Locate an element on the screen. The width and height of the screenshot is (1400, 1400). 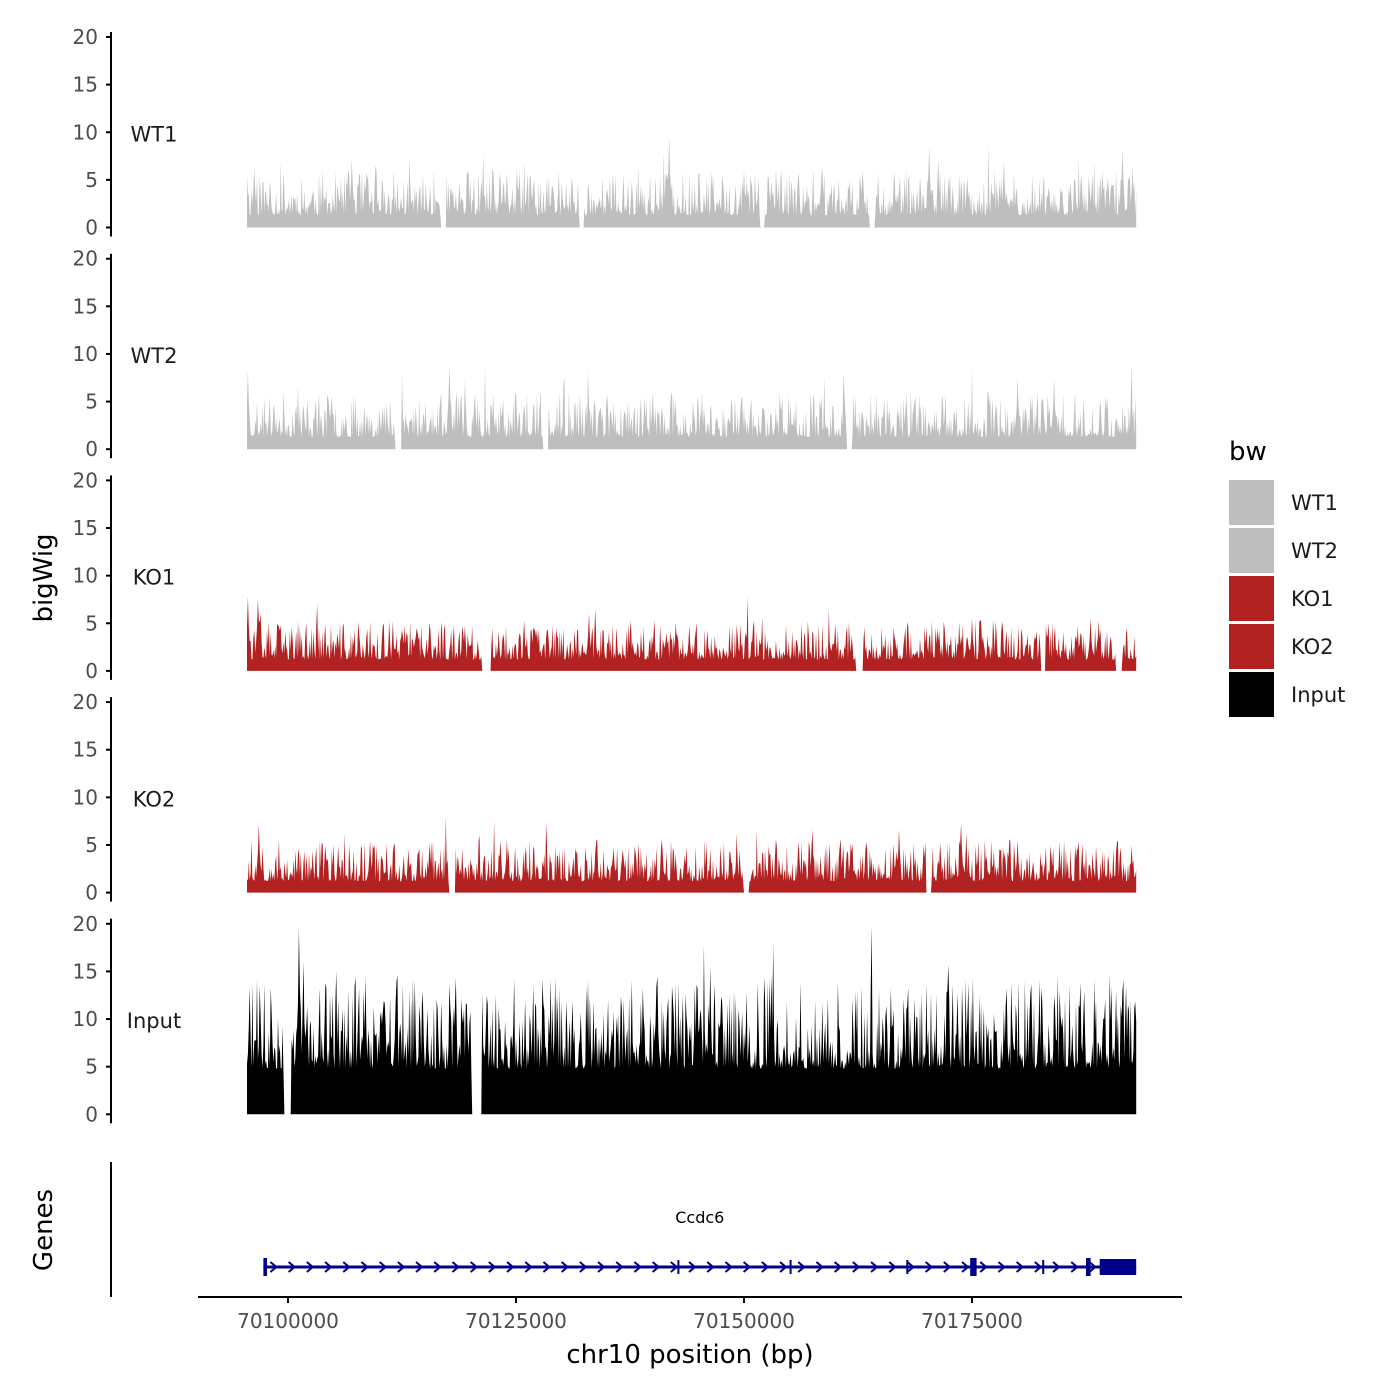
track-wt1: 0 5 10 15 20 WT1 is located at coordinates (605, 132).